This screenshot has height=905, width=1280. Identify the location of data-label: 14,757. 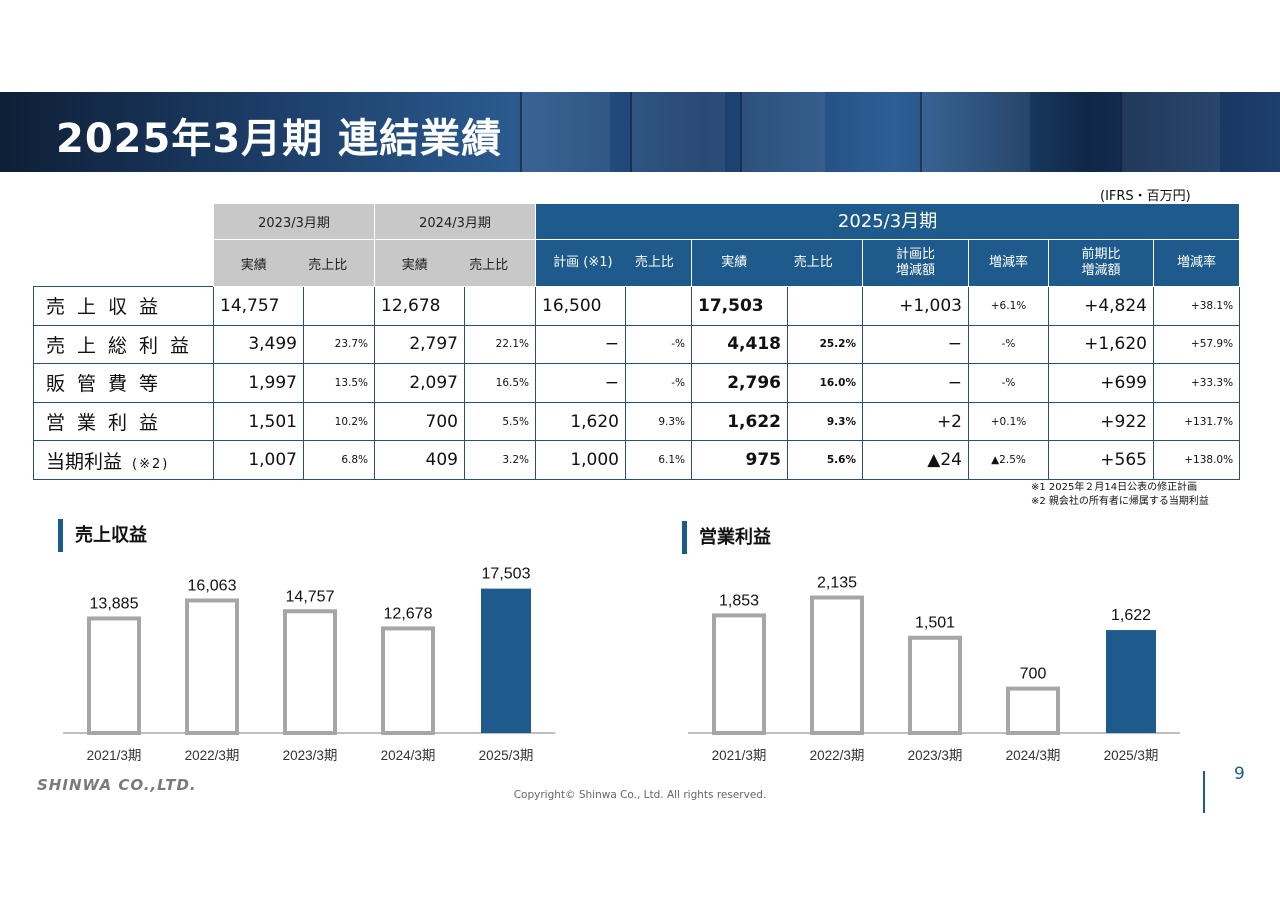
(310, 596).